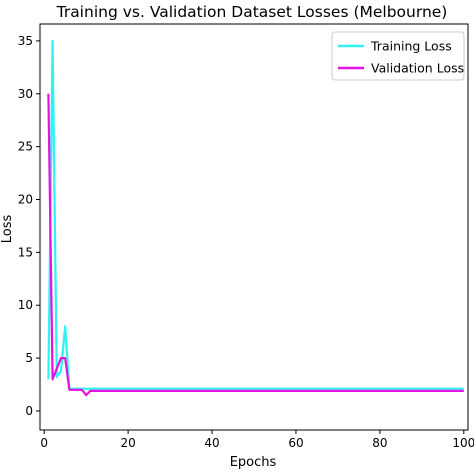 This screenshot has width=474, height=471. I want to click on legend: Training Loss Validation Loss, so click(398, 56).